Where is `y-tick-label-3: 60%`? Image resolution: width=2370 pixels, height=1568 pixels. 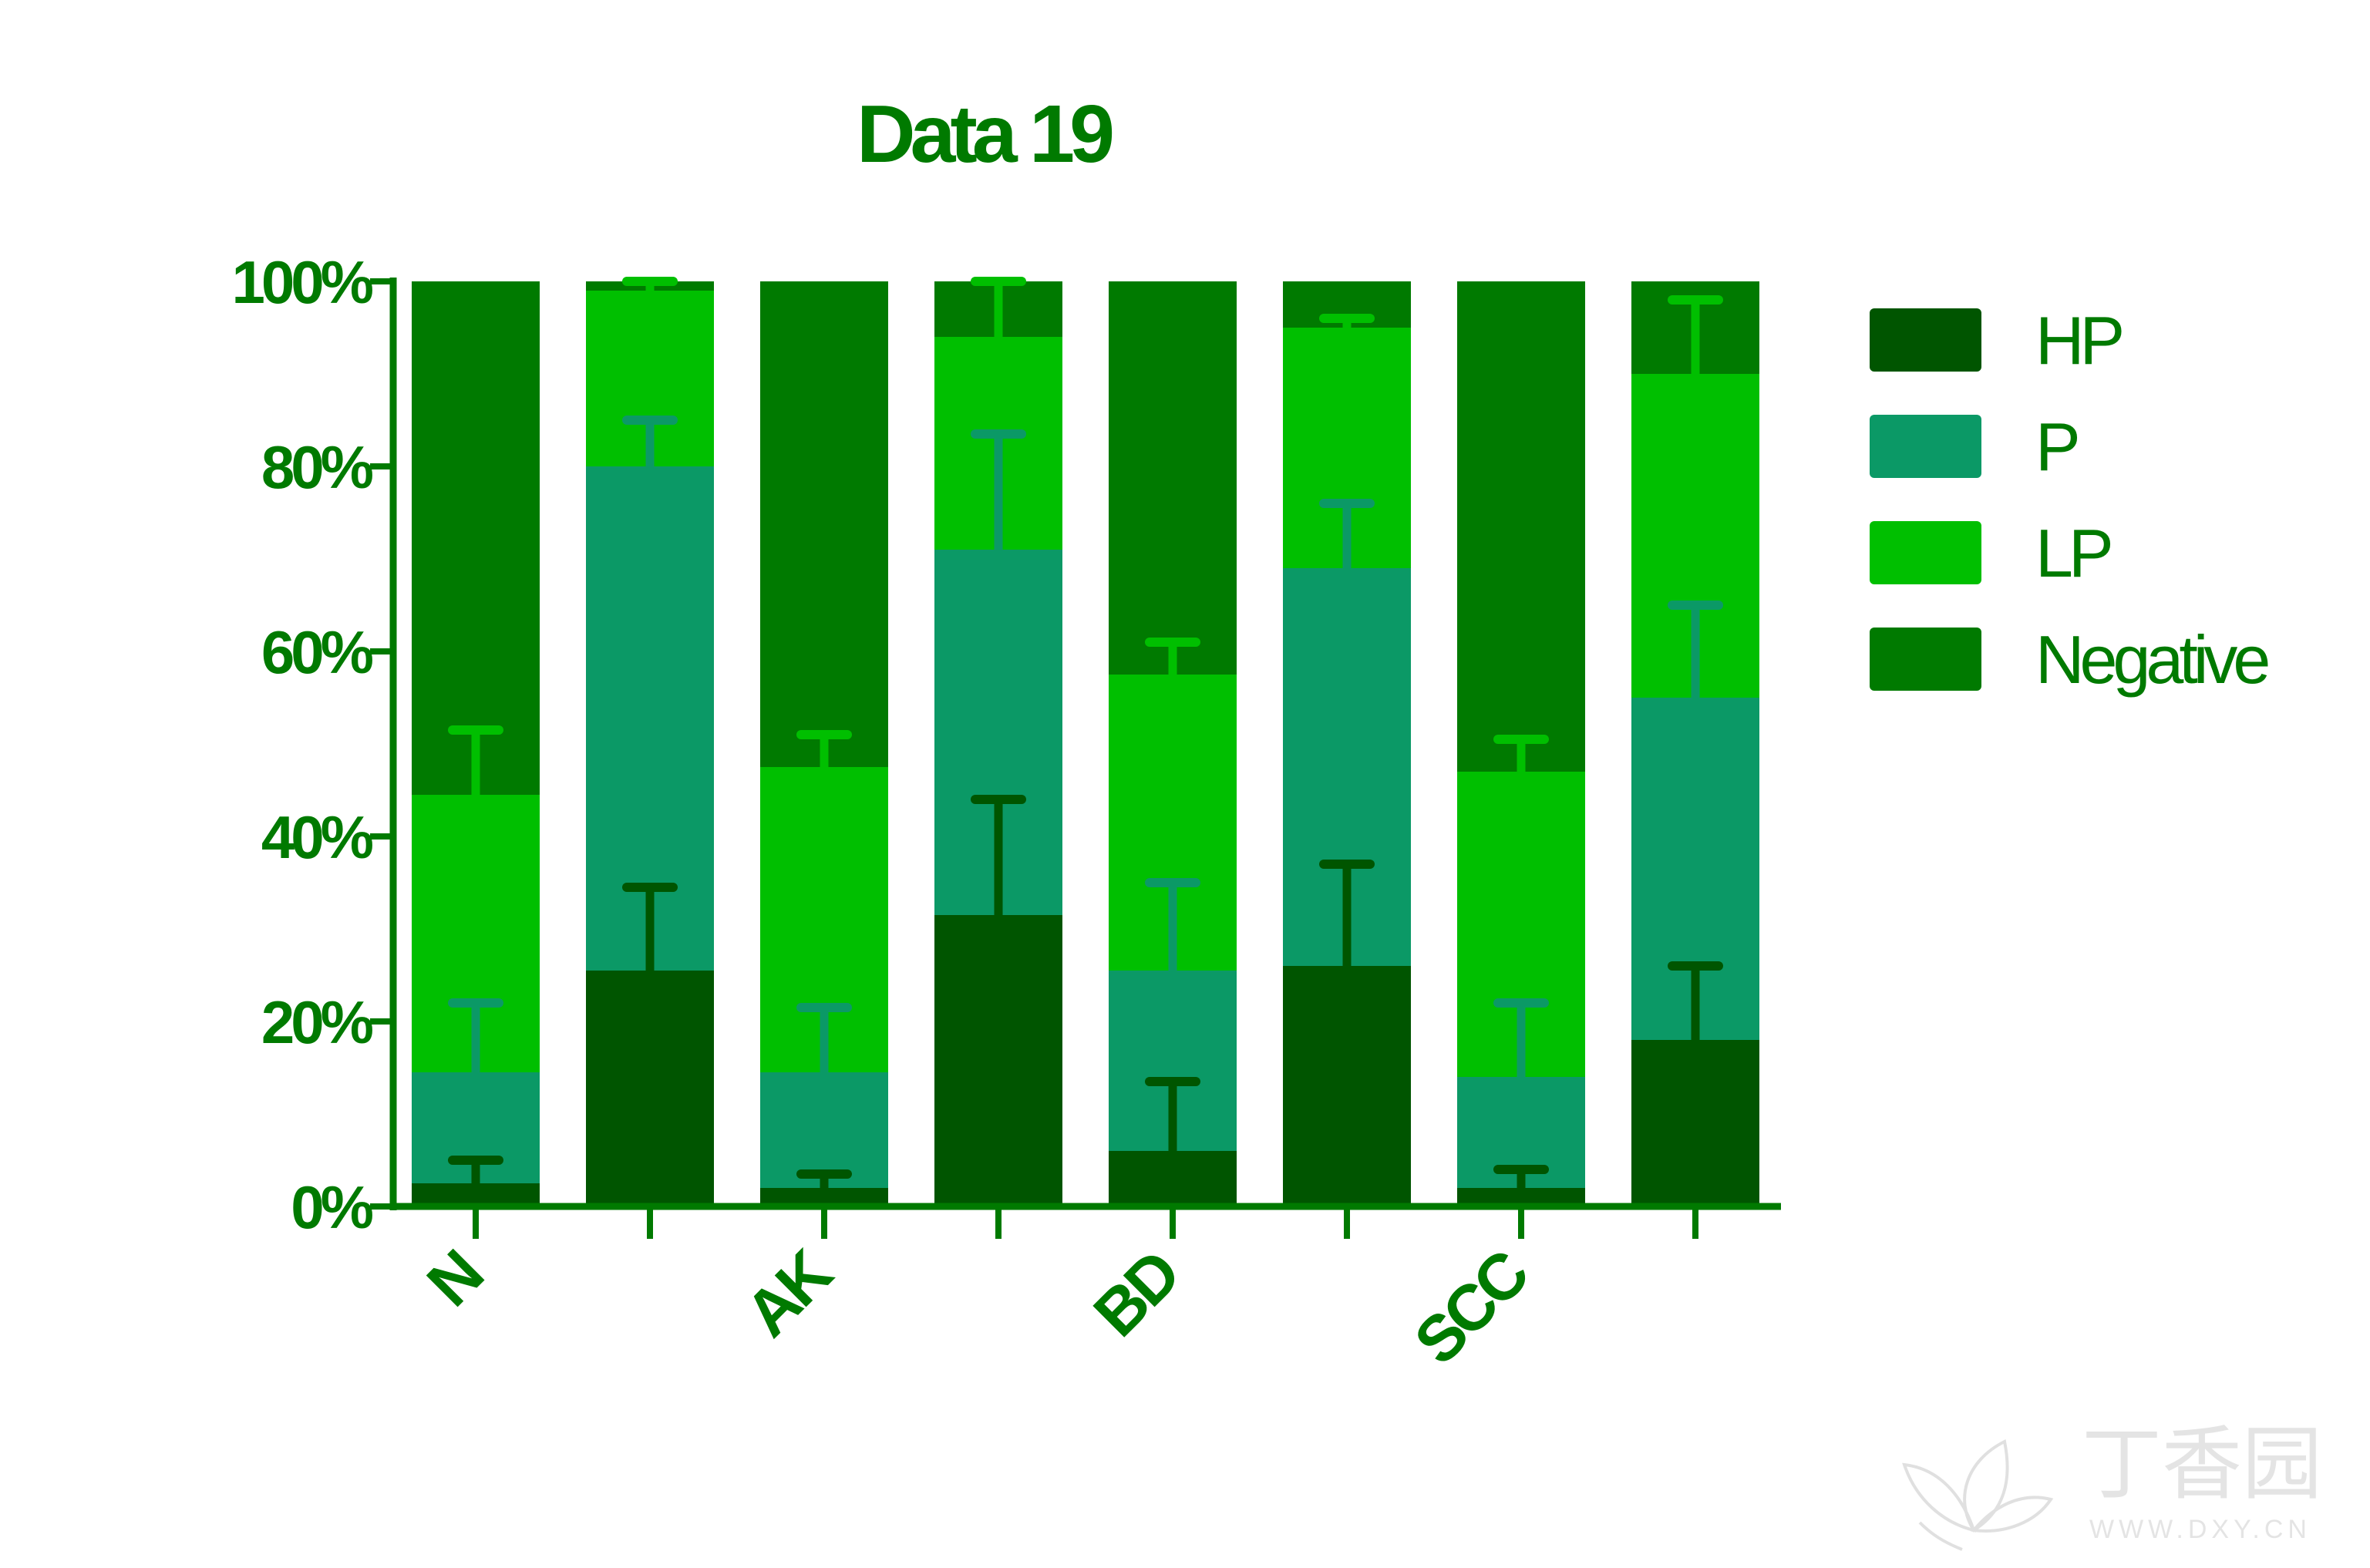 y-tick-label-3: 60% is located at coordinates (317, 652).